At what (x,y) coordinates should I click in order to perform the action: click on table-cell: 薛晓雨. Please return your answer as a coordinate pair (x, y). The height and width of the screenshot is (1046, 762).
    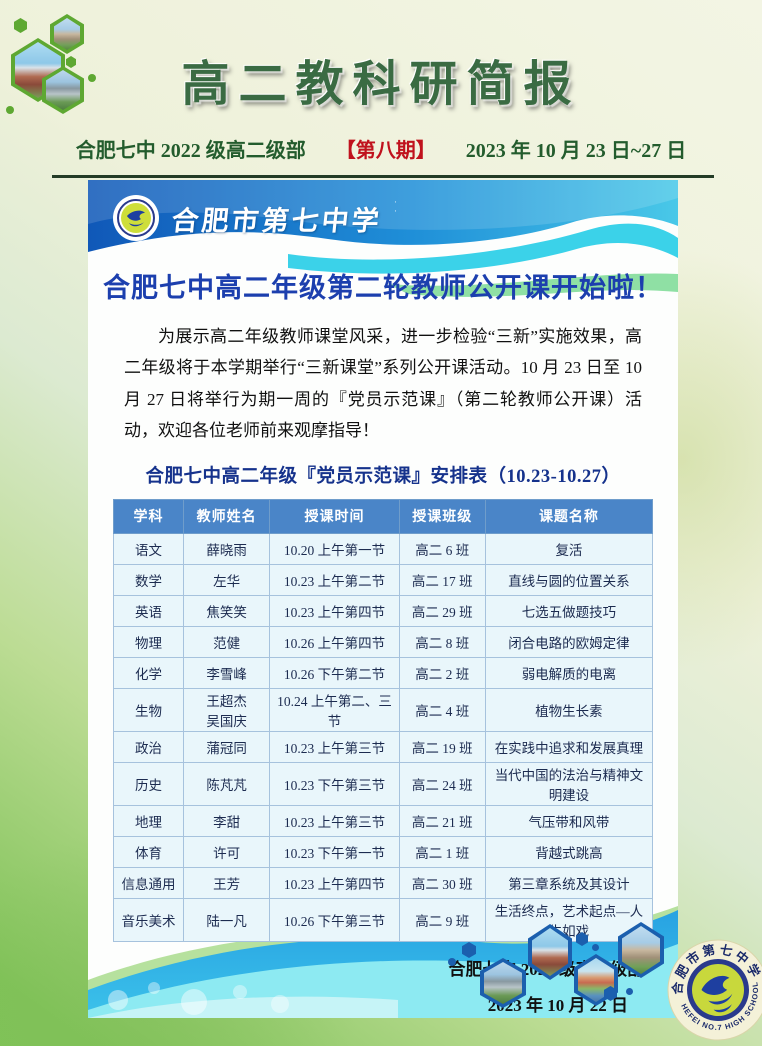
    Looking at the image, I should click on (227, 548).